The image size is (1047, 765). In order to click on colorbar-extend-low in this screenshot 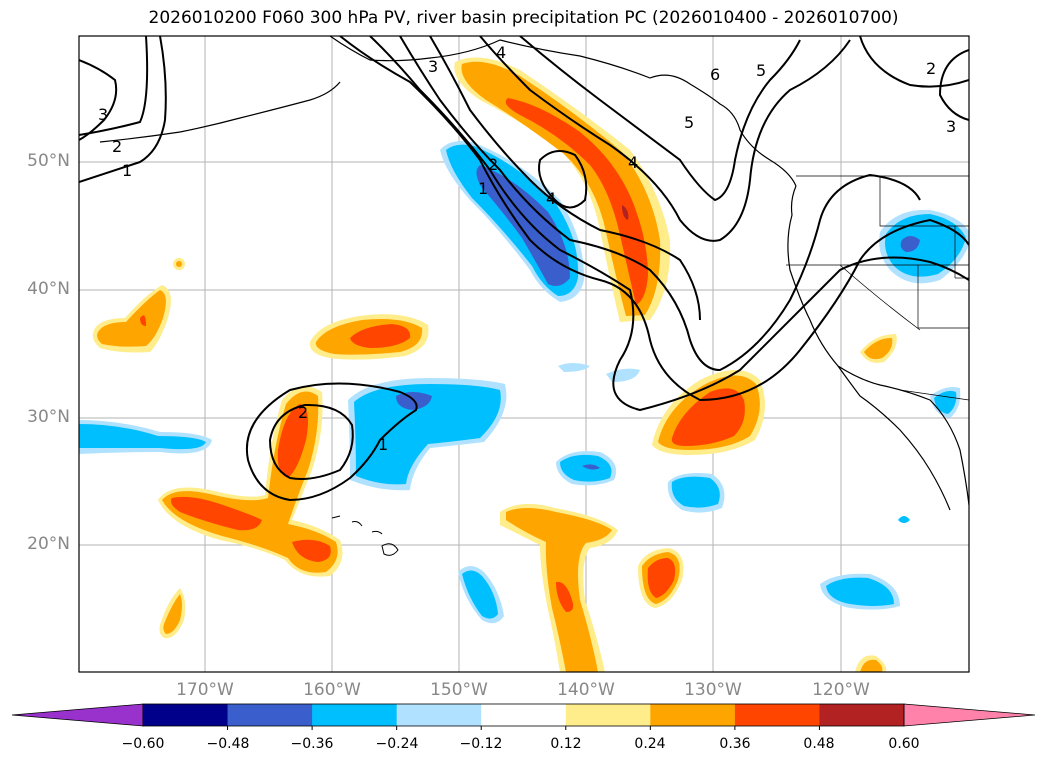, I will do `click(77, 715)`.